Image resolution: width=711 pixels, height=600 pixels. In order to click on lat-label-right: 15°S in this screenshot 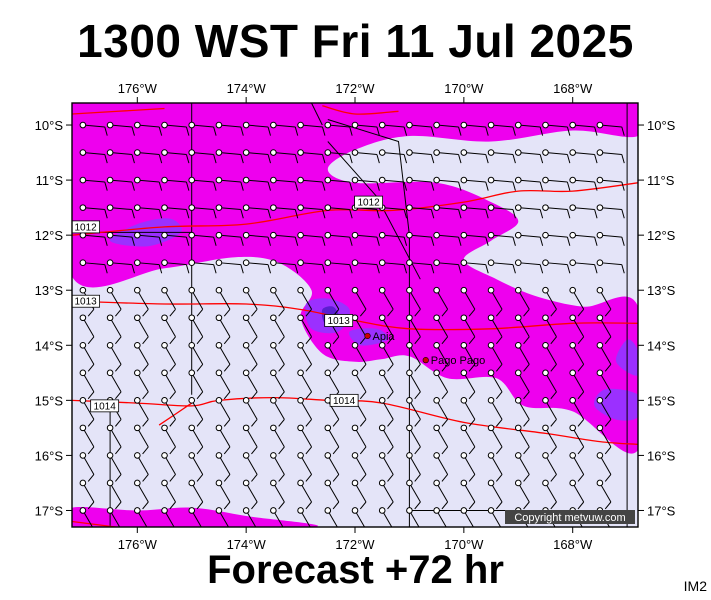, I will do `click(661, 400)`.